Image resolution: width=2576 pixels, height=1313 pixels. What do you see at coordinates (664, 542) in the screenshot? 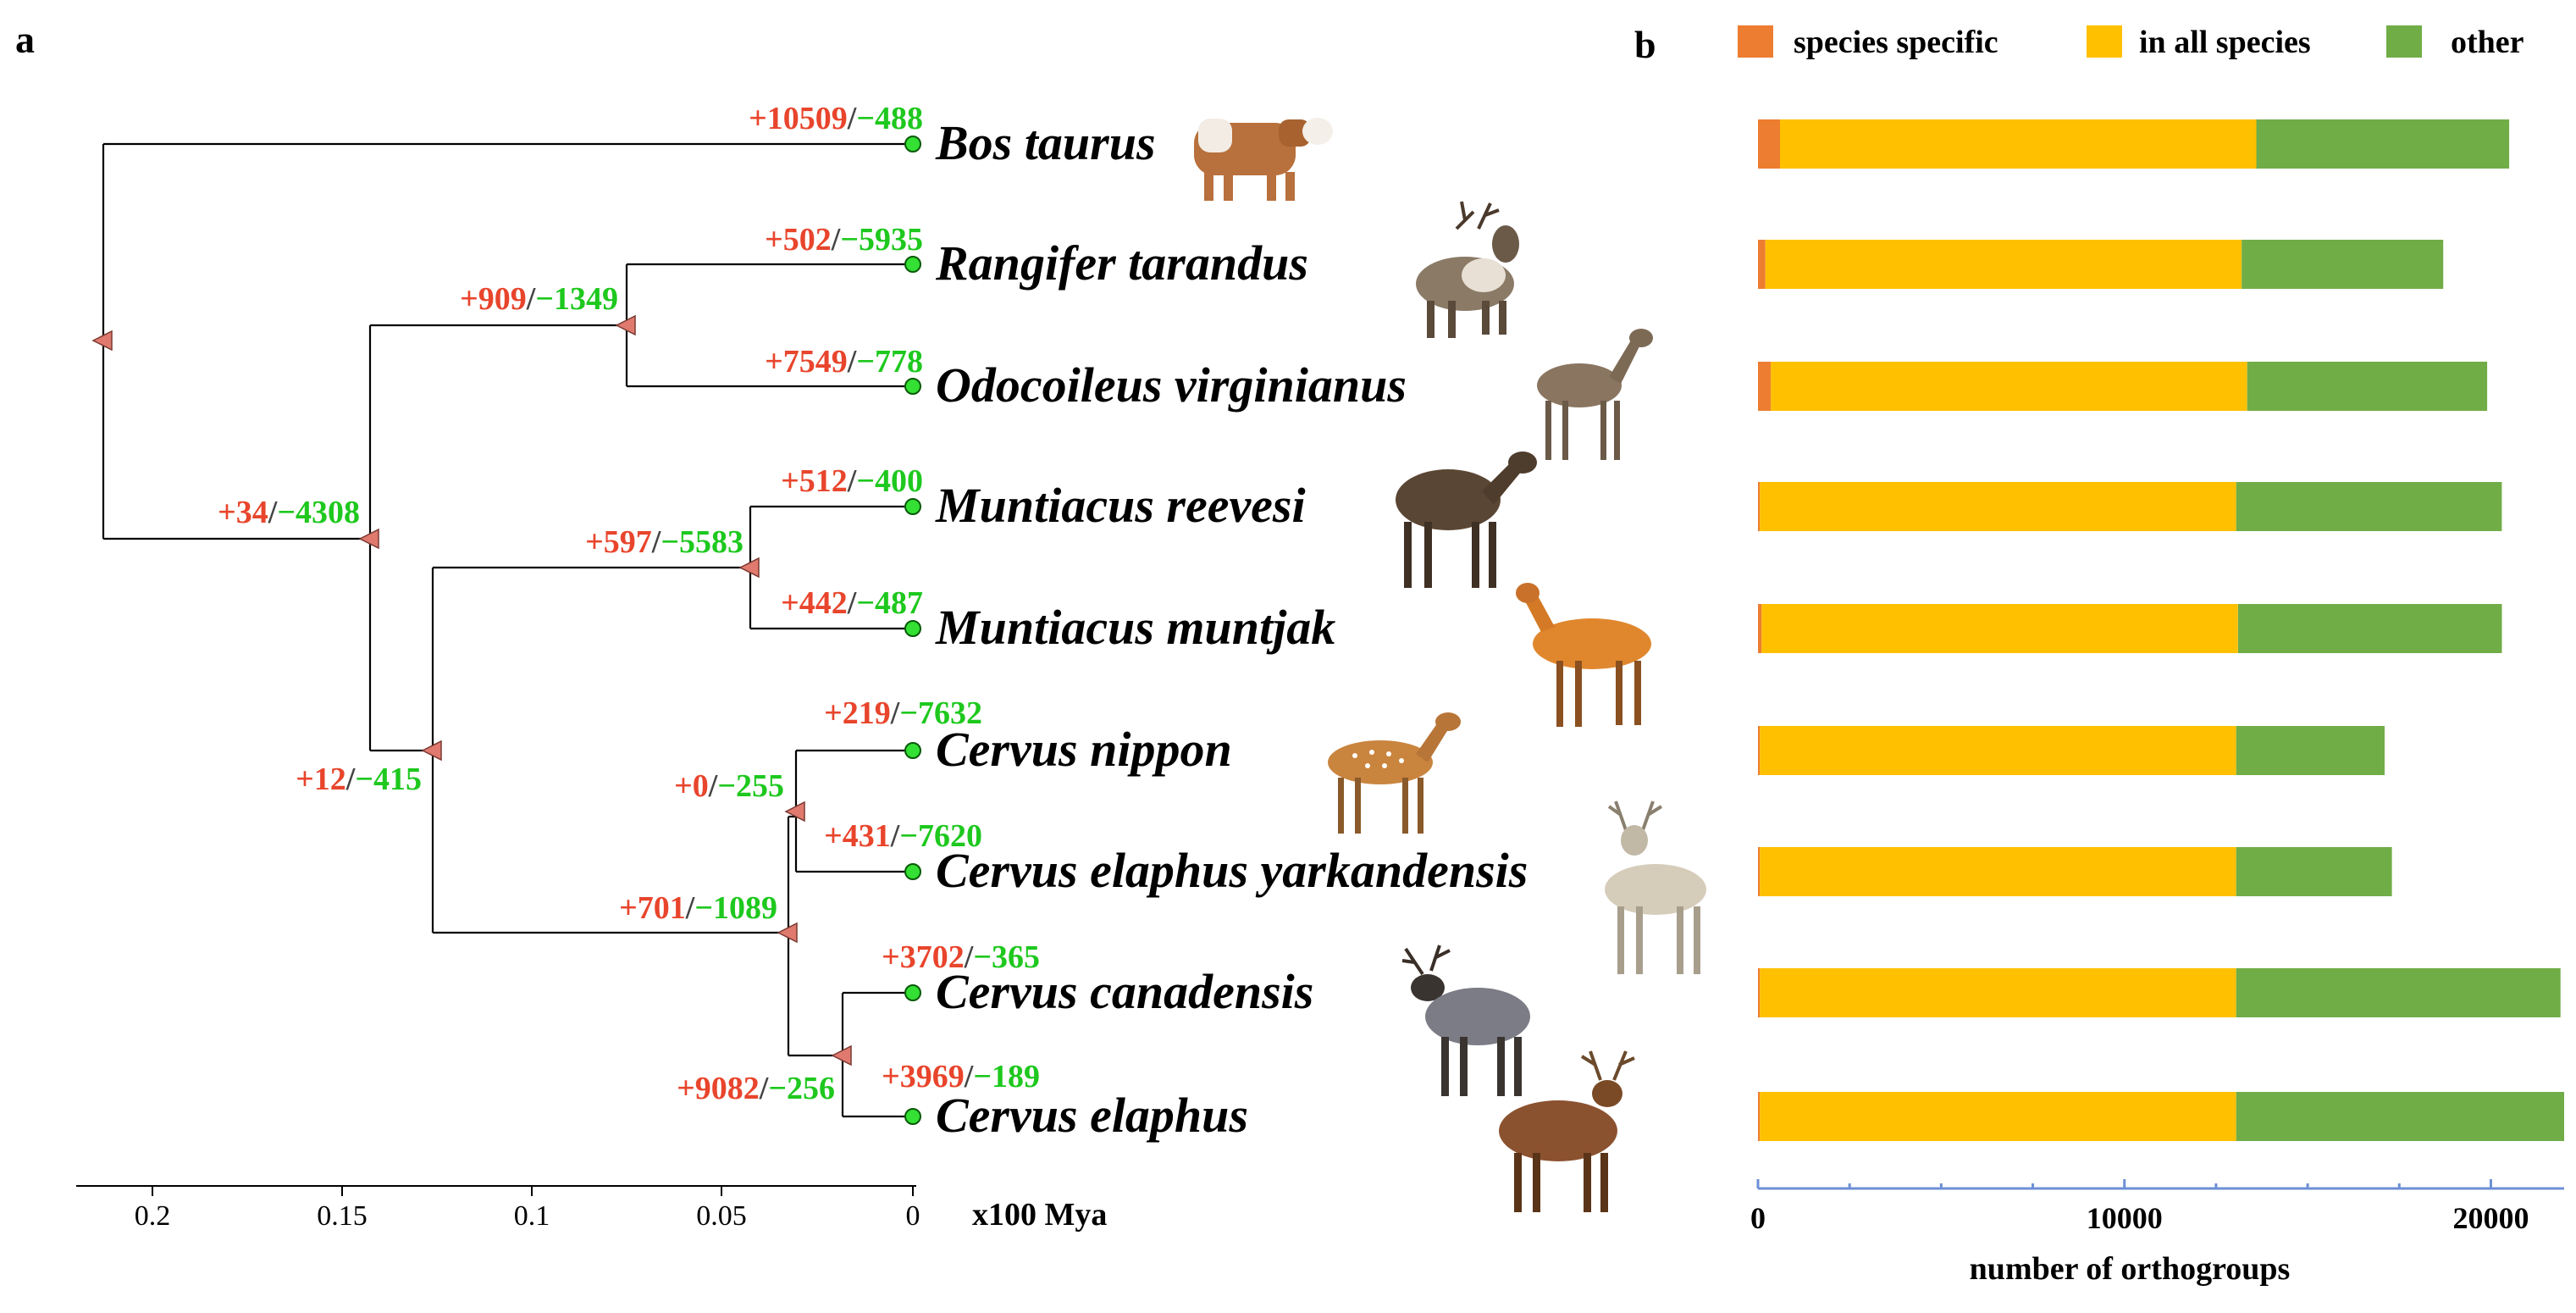
I see `node-annotation-muntiacus: +597/−5583` at bounding box center [664, 542].